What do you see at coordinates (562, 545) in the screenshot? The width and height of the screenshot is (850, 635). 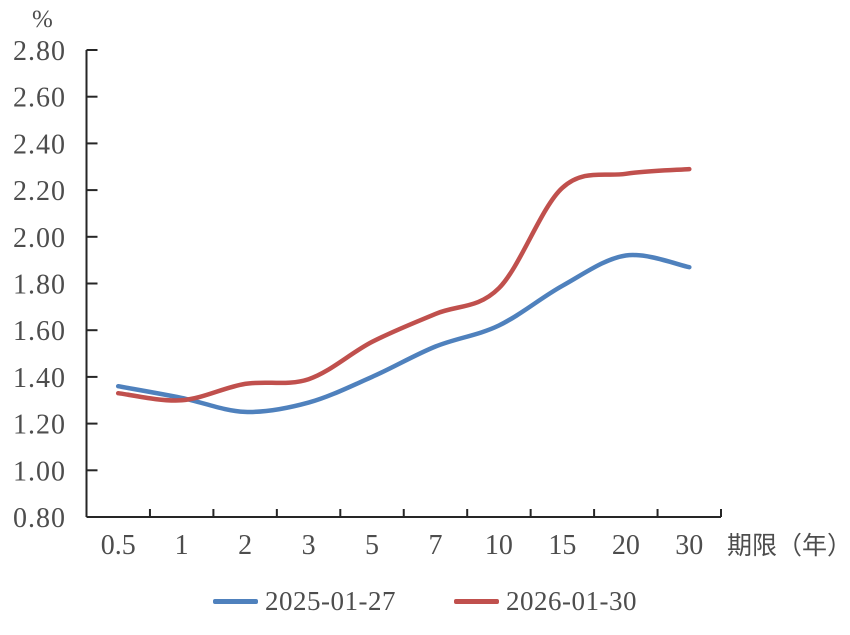 I see `x-tick-label: 15` at bounding box center [562, 545].